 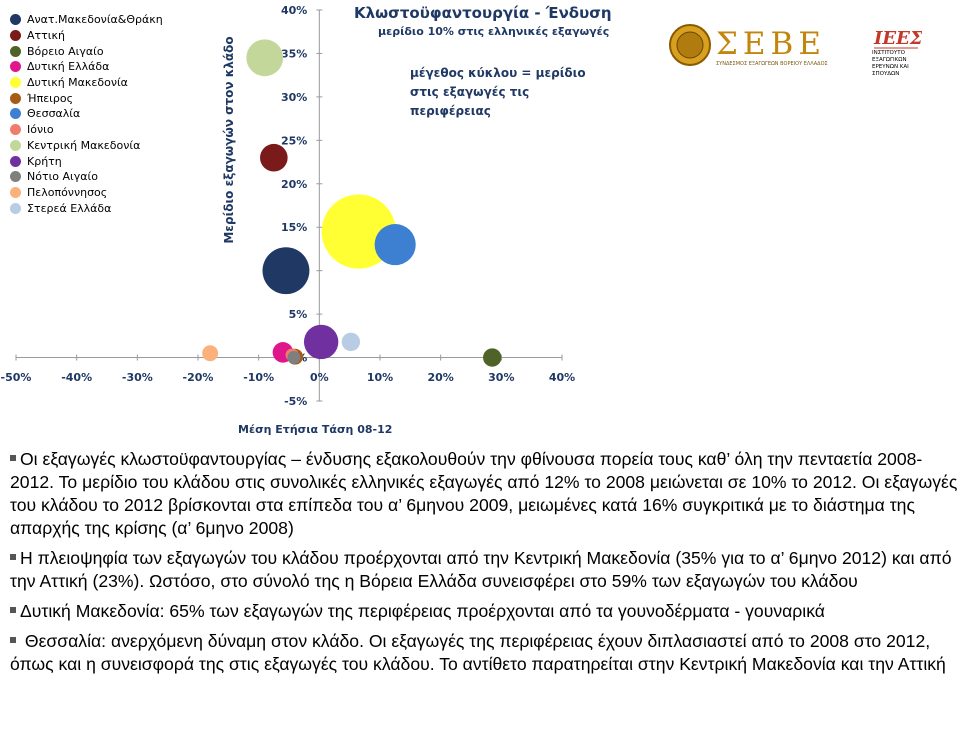 What do you see at coordinates (44, 161) in the screenshot?
I see `legend-label: Κρήτη` at bounding box center [44, 161].